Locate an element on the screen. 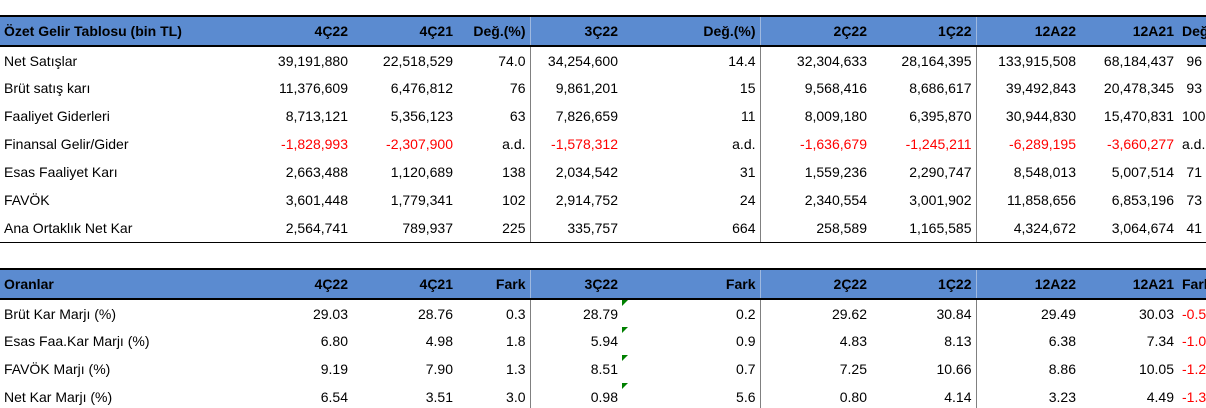 The height and width of the screenshot is (408, 1206). table-cell: 29.49 is located at coordinates (1058, 313).